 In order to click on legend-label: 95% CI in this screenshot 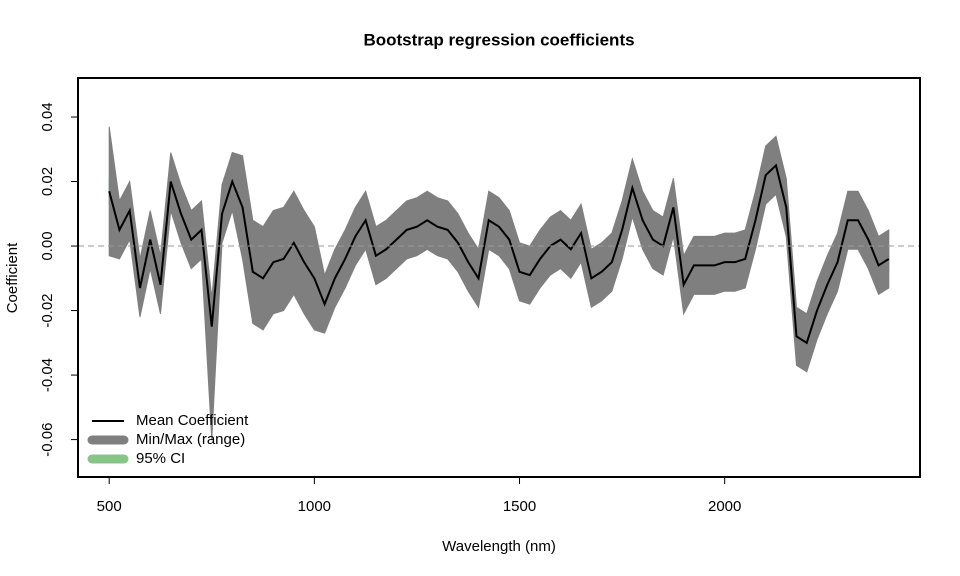, I will do `click(160, 458)`.